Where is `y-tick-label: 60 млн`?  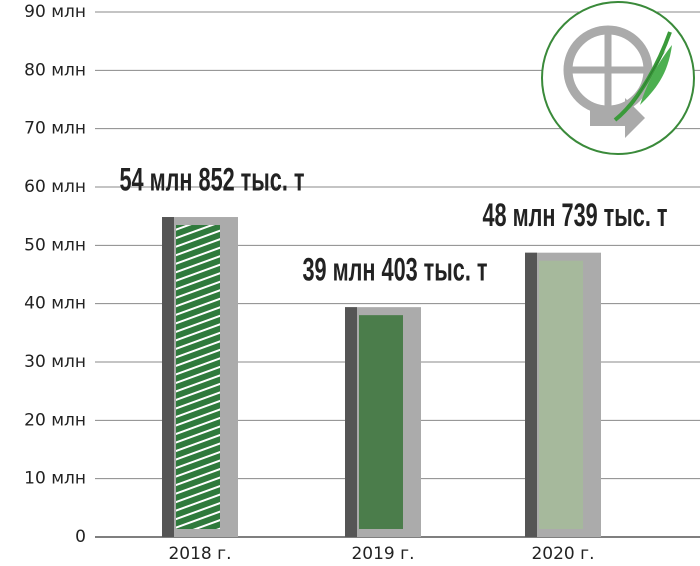 y-tick-label: 60 млн is located at coordinates (55, 187).